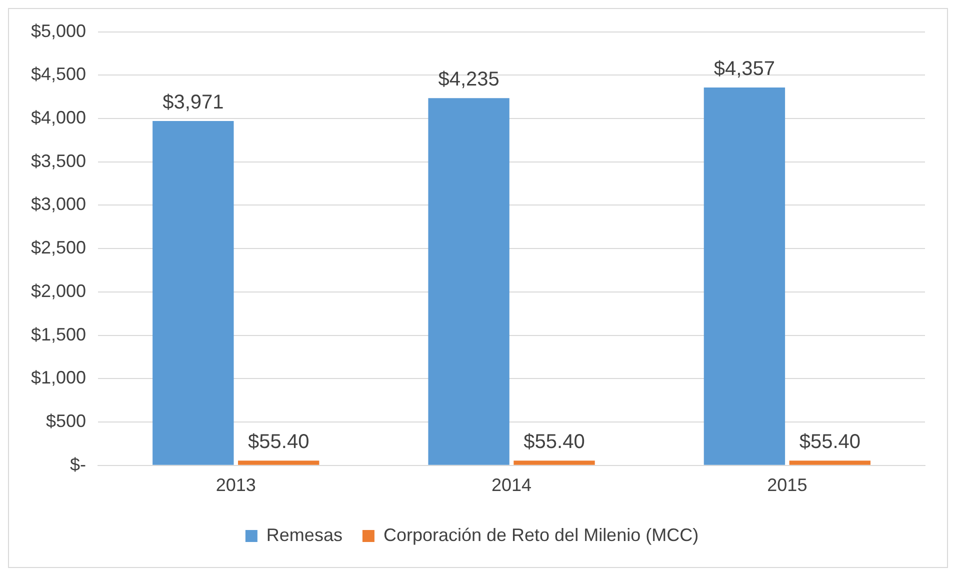 The width and height of the screenshot is (958, 578). Describe the element at coordinates (58, 334) in the screenshot. I see `y-tick-label: $1,500` at that location.